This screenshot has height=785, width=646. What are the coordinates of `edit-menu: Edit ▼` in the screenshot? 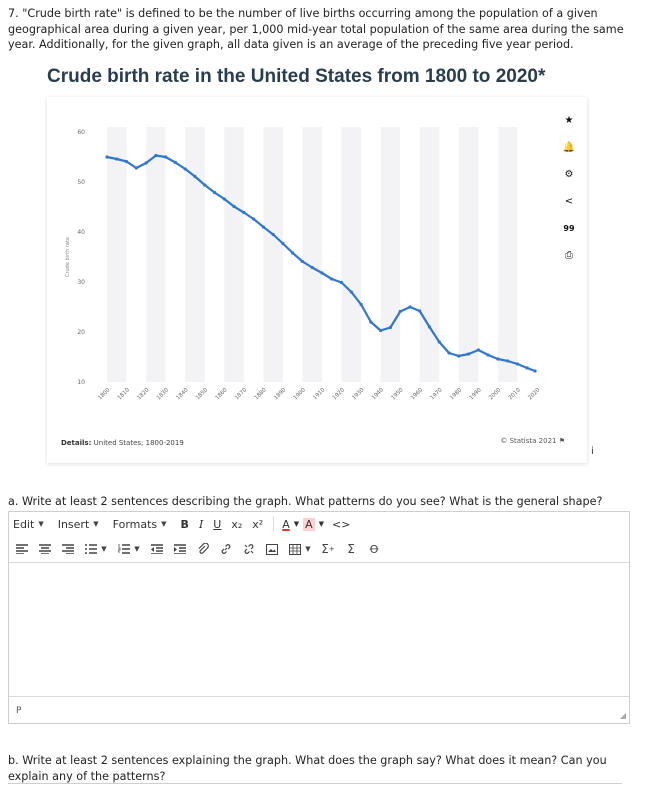 It's located at (28, 524).